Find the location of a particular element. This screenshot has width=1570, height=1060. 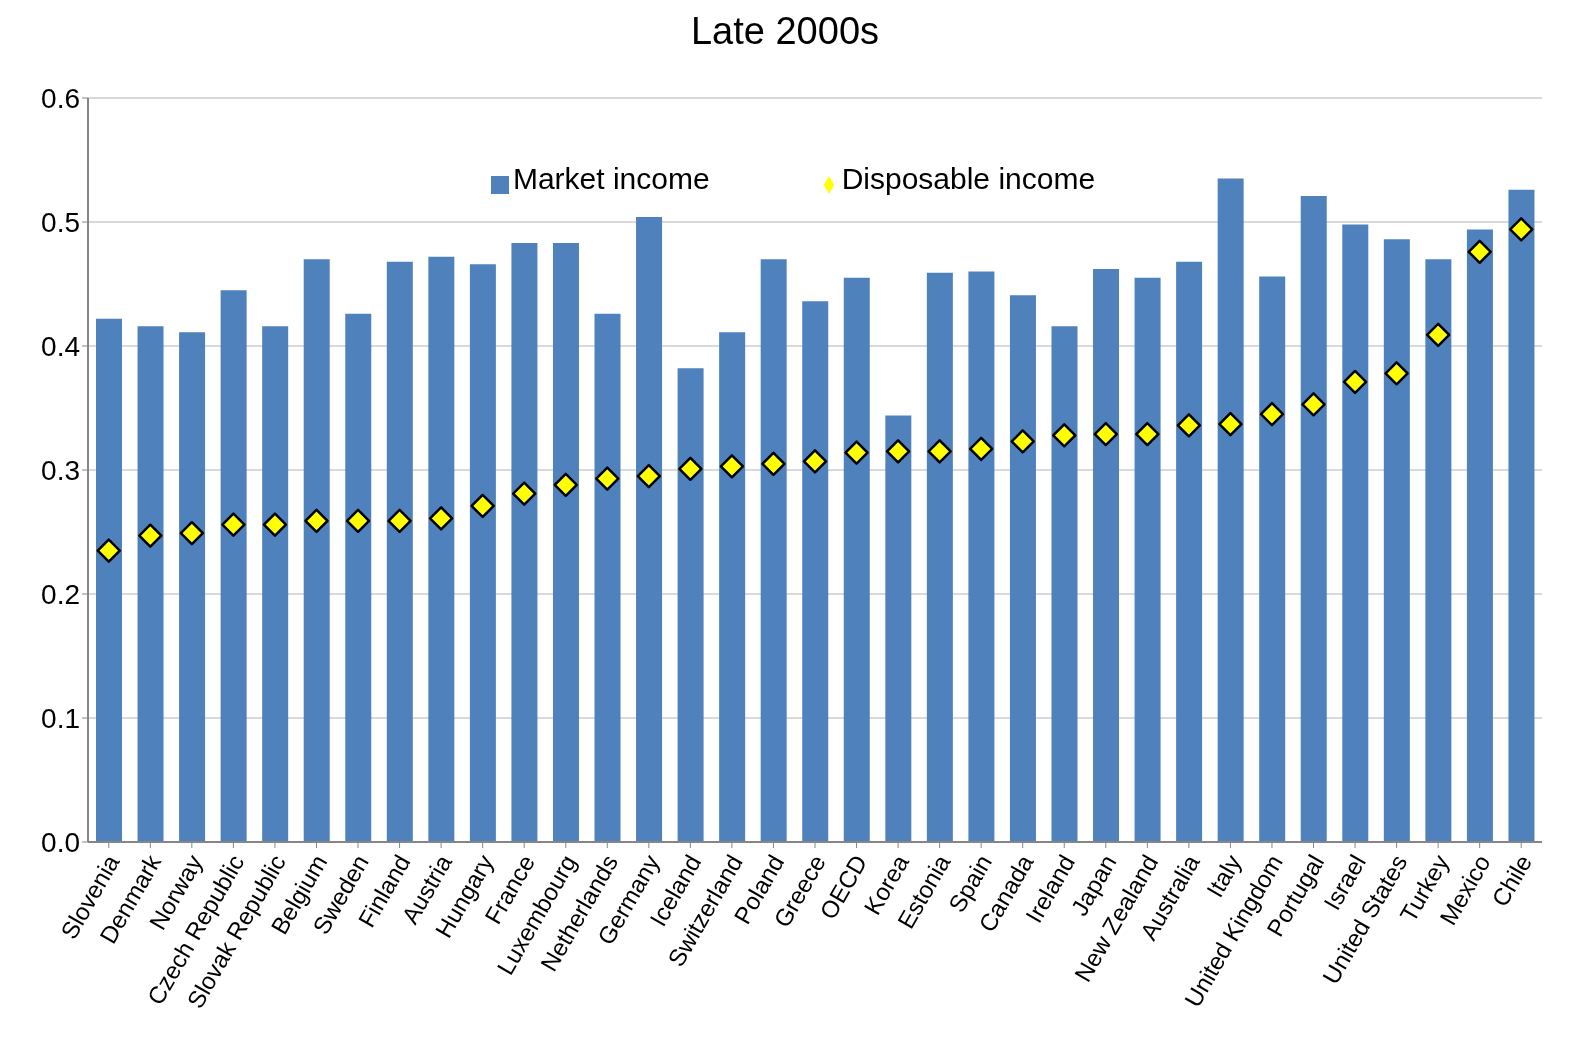

y-tick-label: 0.4 is located at coordinates (60, 346).